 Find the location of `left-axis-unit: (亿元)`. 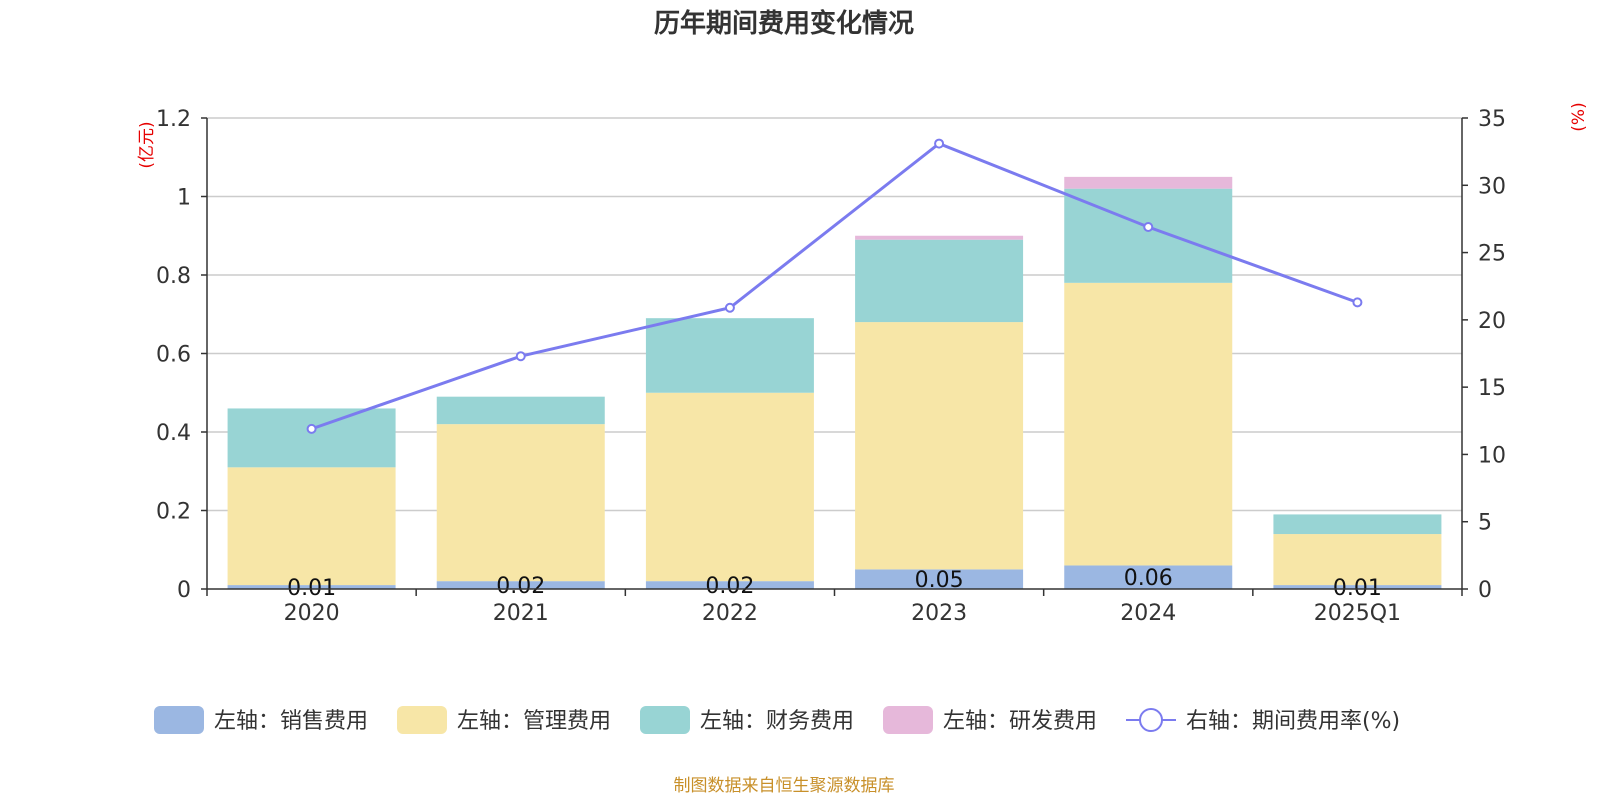

left-axis-unit: (亿元) is located at coordinates (147, 144).